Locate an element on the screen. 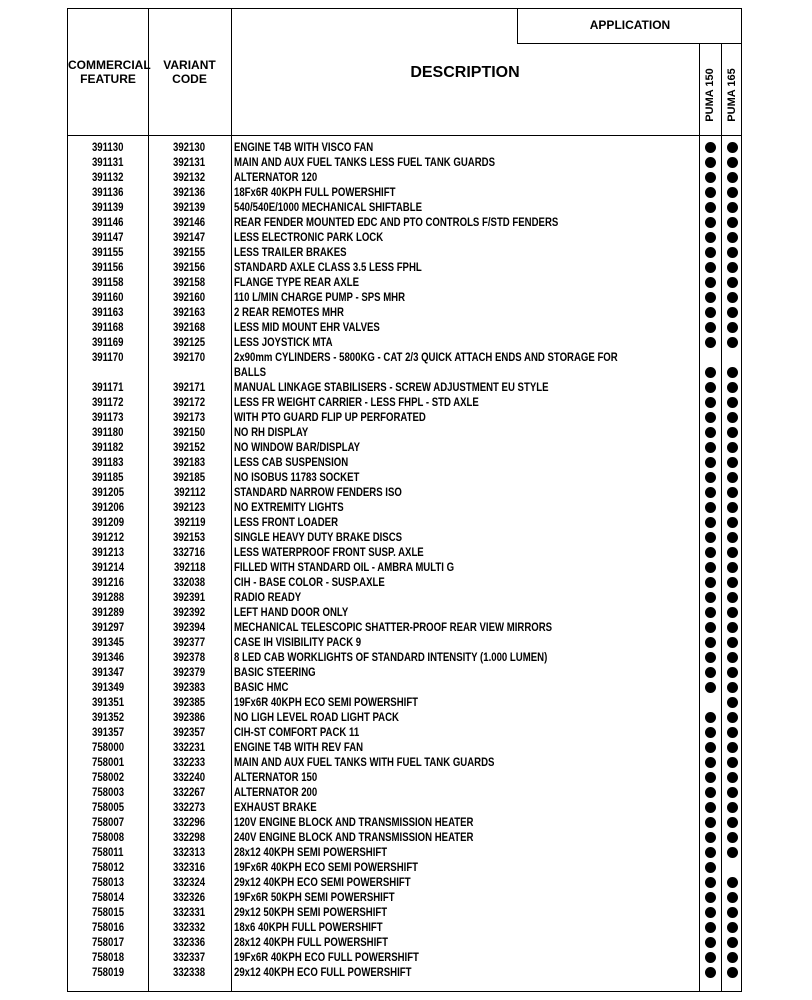  description-line: CASE IH VISIBILITY PACK 9 is located at coordinates (298, 642).